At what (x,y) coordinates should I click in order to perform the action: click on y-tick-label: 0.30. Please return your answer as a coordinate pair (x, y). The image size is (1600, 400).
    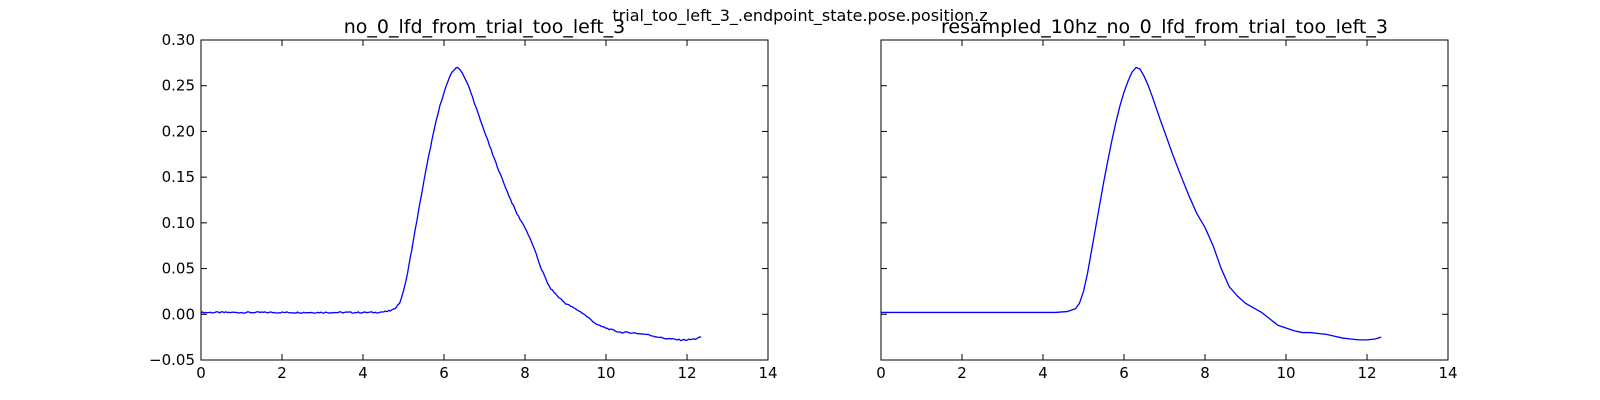
    Looking at the image, I should click on (178, 40).